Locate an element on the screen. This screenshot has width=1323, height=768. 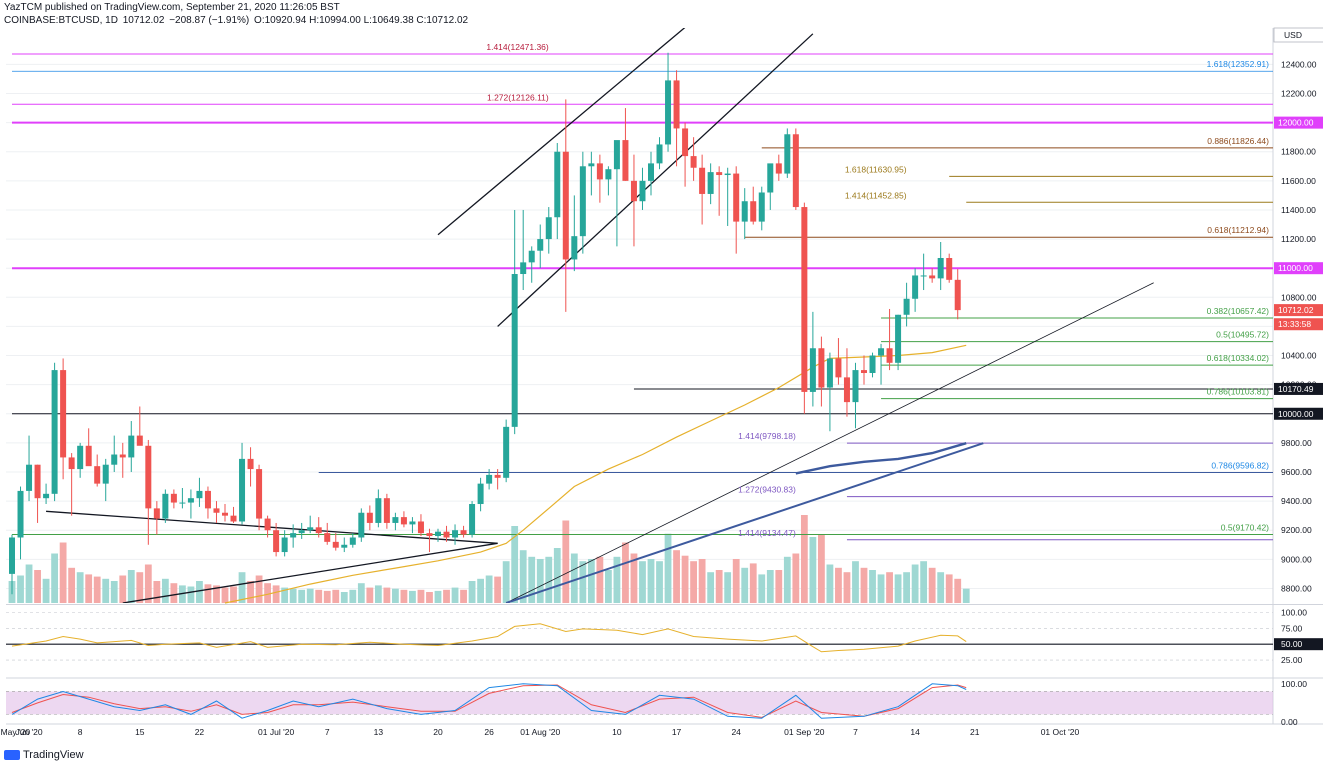
time-tick: 01 Oct '20 is located at coordinates (1060, 732).